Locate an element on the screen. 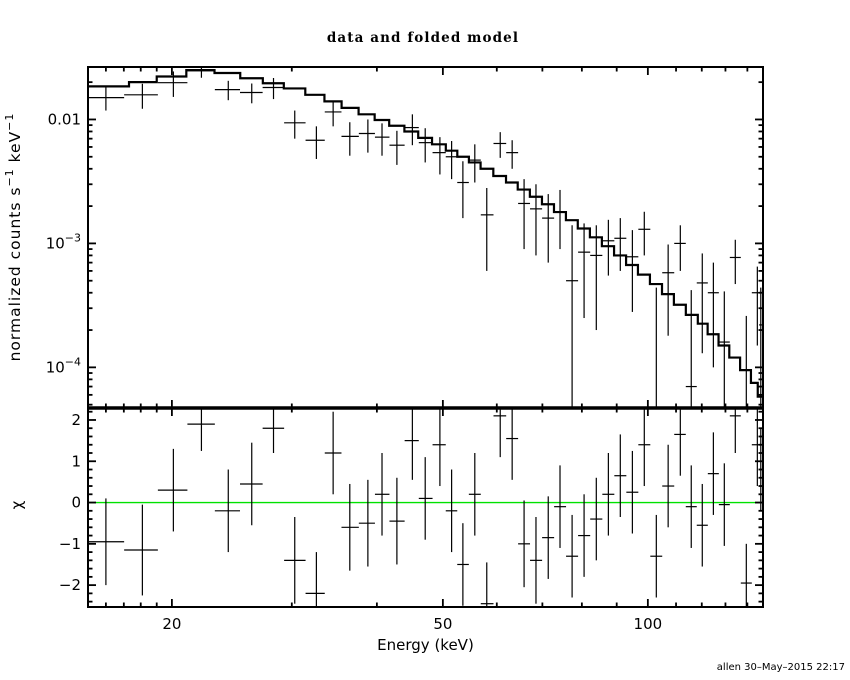 The image size is (850, 680). svg-text: 0 is located at coordinates (76, 503).